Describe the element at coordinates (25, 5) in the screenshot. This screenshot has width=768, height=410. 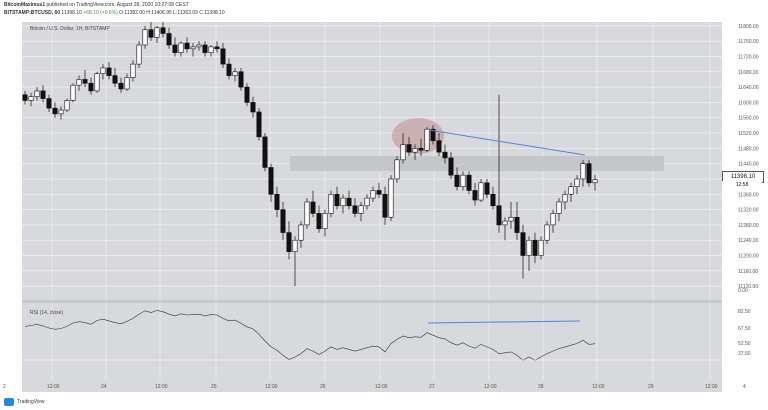
I see `author-name: BitcoinMaximus1` at that location.